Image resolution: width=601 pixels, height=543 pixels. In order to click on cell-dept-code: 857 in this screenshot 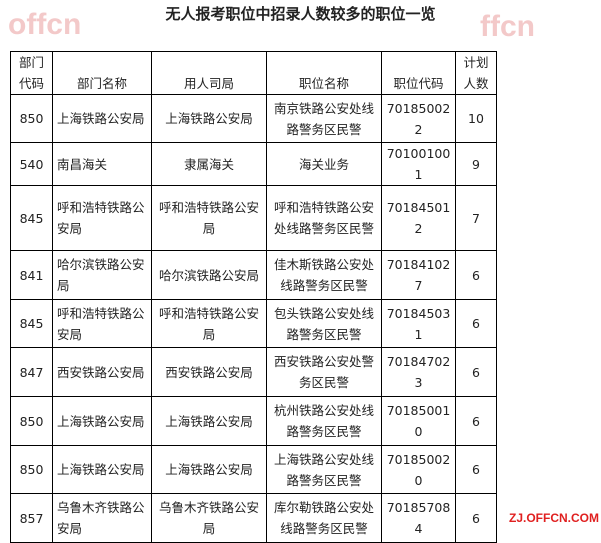, I will do `click(31, 518)`.